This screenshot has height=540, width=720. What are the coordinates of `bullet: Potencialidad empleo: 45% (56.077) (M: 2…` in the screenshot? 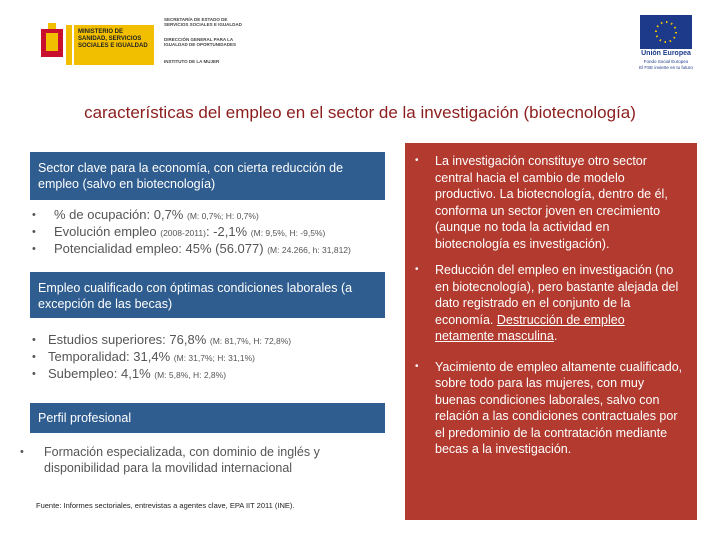 It's located at (215, 249).